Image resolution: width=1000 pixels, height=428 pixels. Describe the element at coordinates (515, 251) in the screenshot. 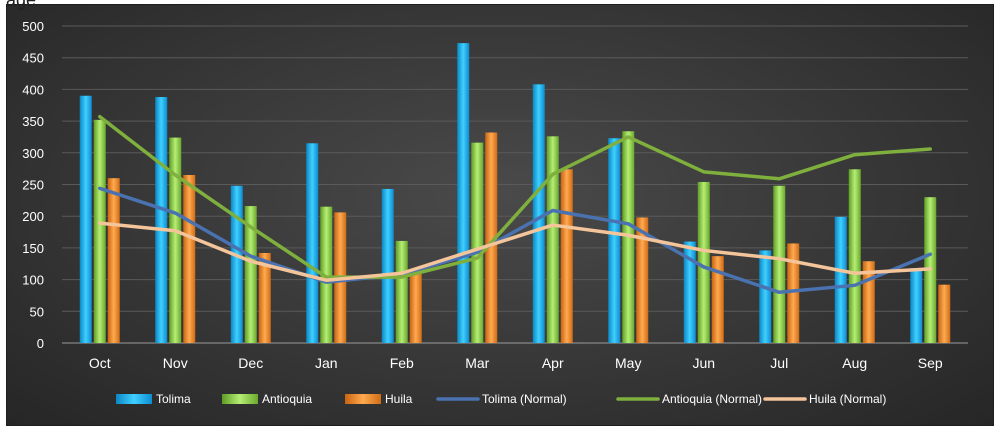

I see `line-huila-normal` at that location.